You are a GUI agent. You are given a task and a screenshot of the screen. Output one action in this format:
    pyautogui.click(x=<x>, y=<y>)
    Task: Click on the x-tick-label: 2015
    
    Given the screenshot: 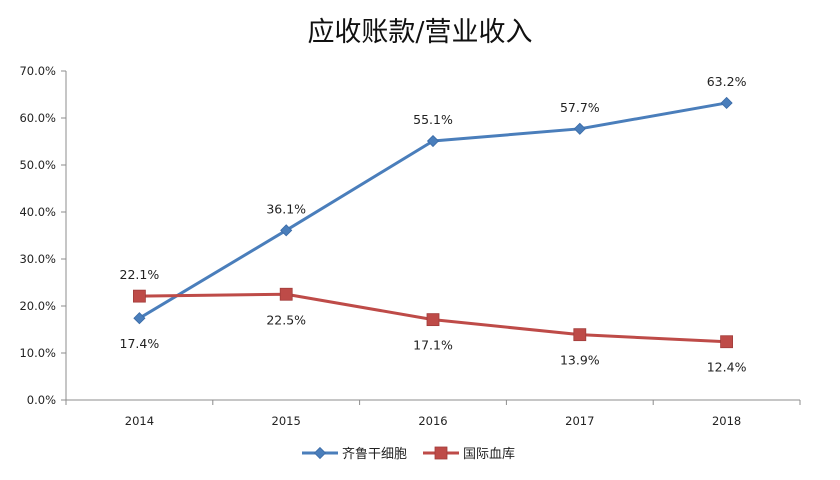 What is the action you would take?
    pyautogui.click(x=286, y=421)
    